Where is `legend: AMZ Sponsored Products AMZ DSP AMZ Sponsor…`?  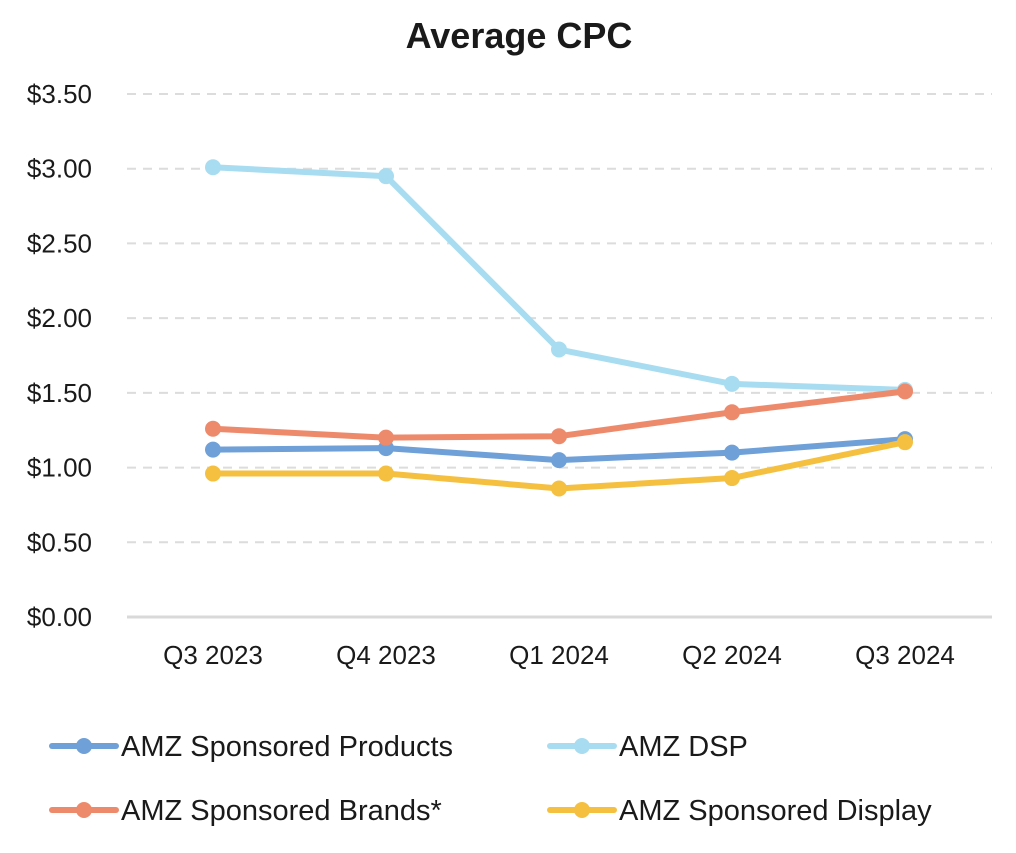
legend: AMZ Sponsored Products AMZ DSP AMZ Sponsor… is located at coordinates (490, 779).